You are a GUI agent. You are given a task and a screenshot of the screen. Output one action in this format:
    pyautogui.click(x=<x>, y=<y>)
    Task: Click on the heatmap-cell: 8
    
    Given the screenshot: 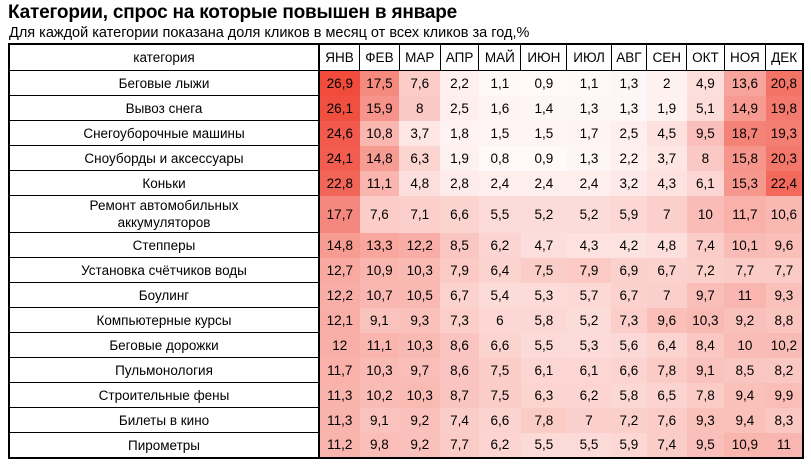 What is the action you would take?
    pyautogui.click(x=420, y=108)
    